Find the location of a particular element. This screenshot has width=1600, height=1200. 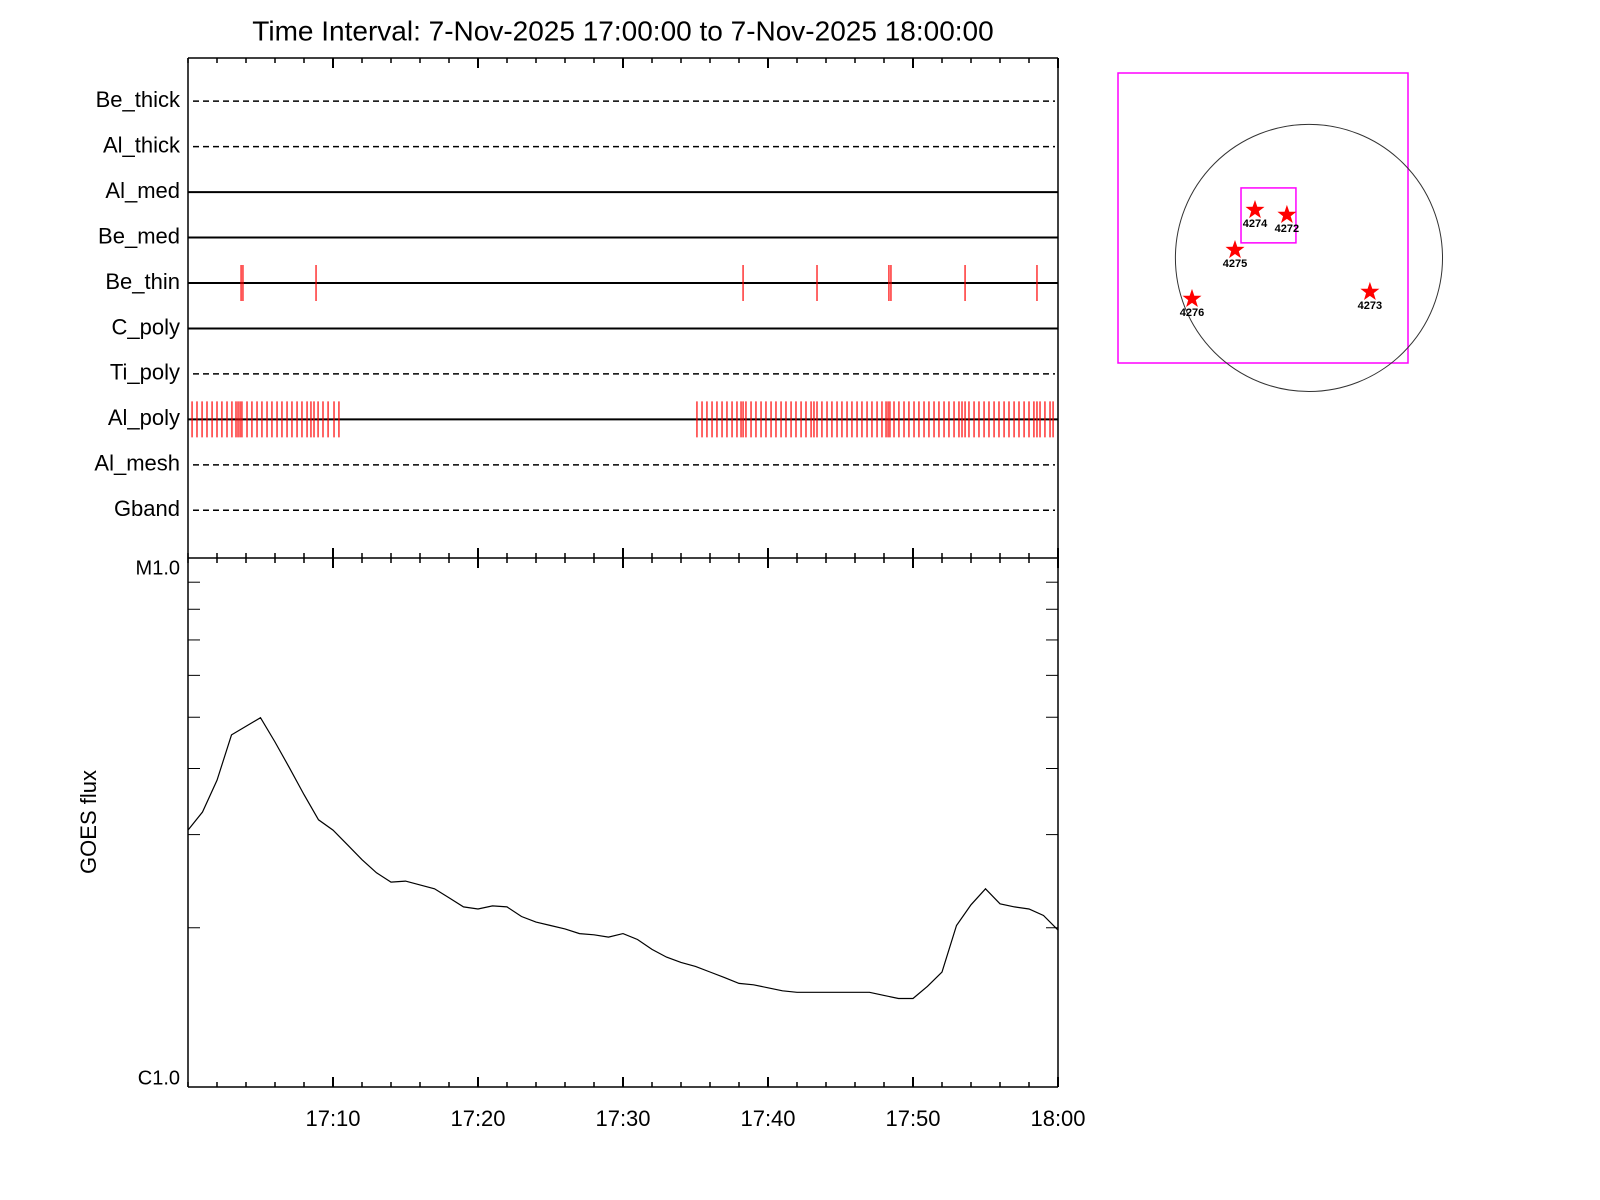

y-tick-label: C1.0 is located at coordinates (159, 1078).